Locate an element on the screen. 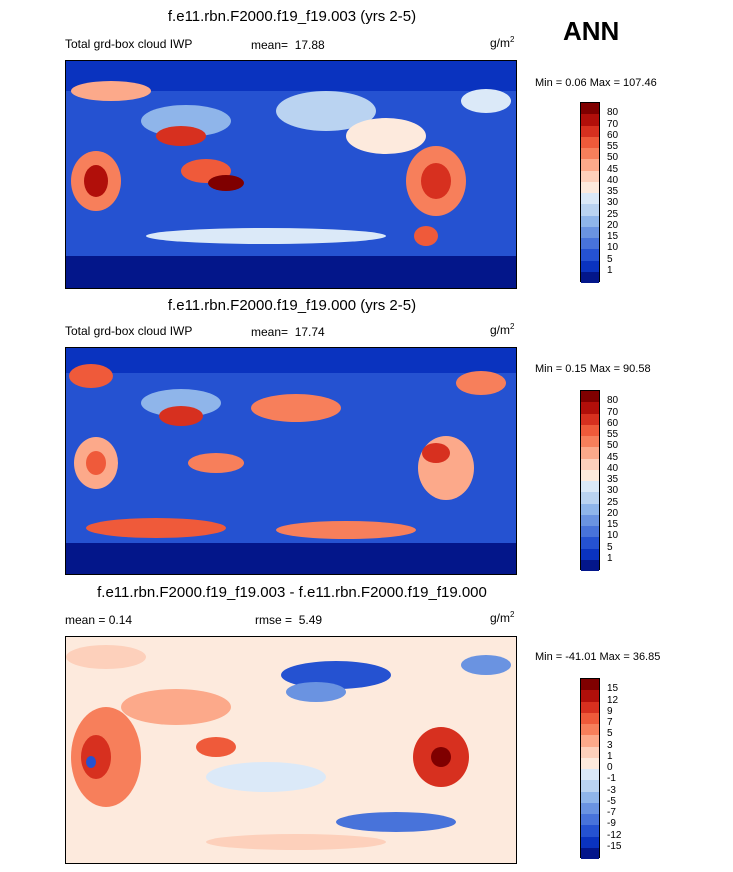 This screenshot has width=733, height=872. panel-3-minmax: Min = -41.01 Max = 36.85 is located at coordinates (598, 657).